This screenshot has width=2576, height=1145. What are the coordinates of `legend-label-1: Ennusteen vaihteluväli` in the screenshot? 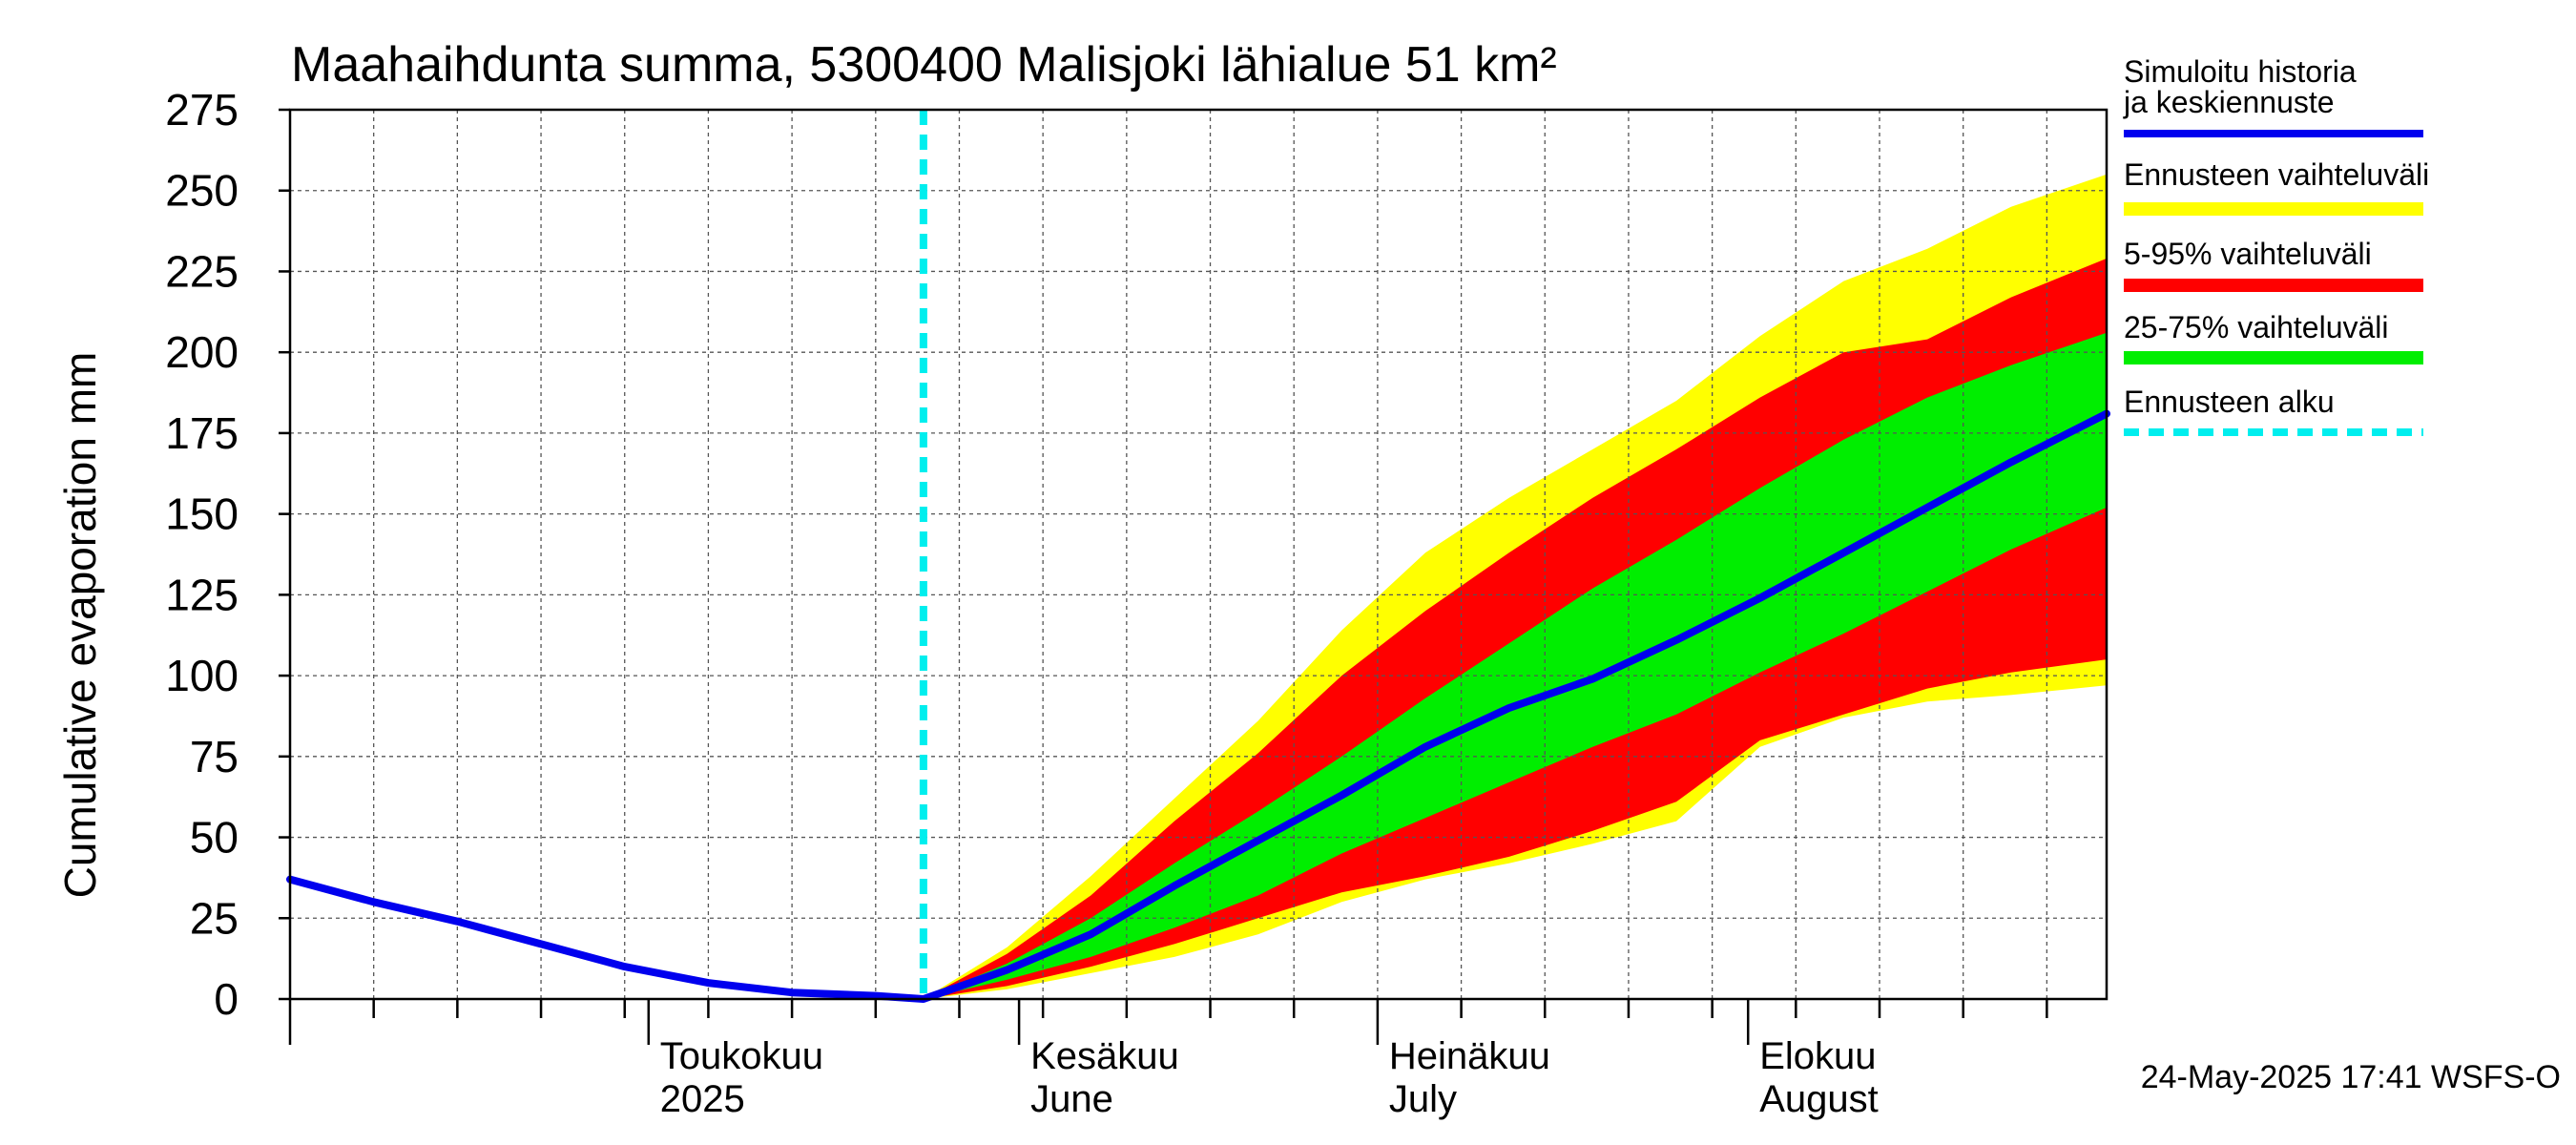 It's located at (2276, 174).